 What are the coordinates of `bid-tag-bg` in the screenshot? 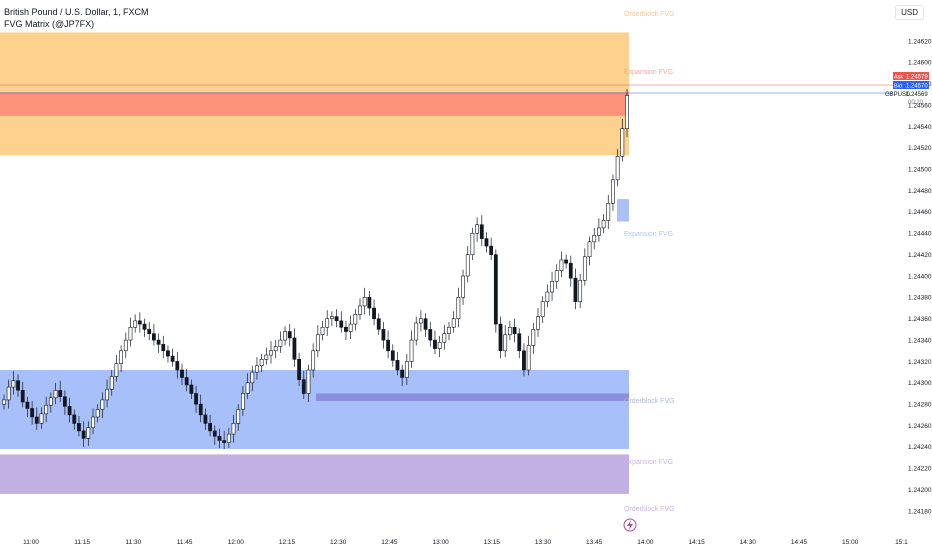 It's located at (898, 85).